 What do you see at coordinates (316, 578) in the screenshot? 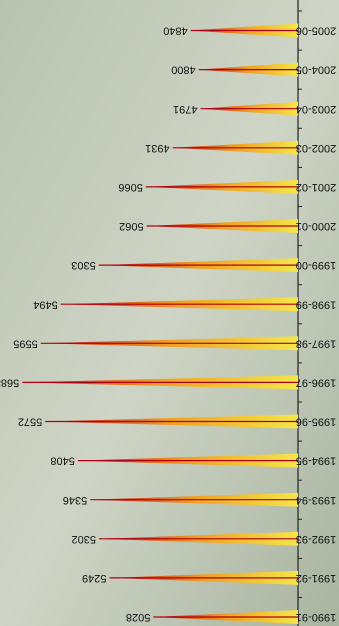
I see `y-tick-label: 1991-92` at bounding box center [316, 578].